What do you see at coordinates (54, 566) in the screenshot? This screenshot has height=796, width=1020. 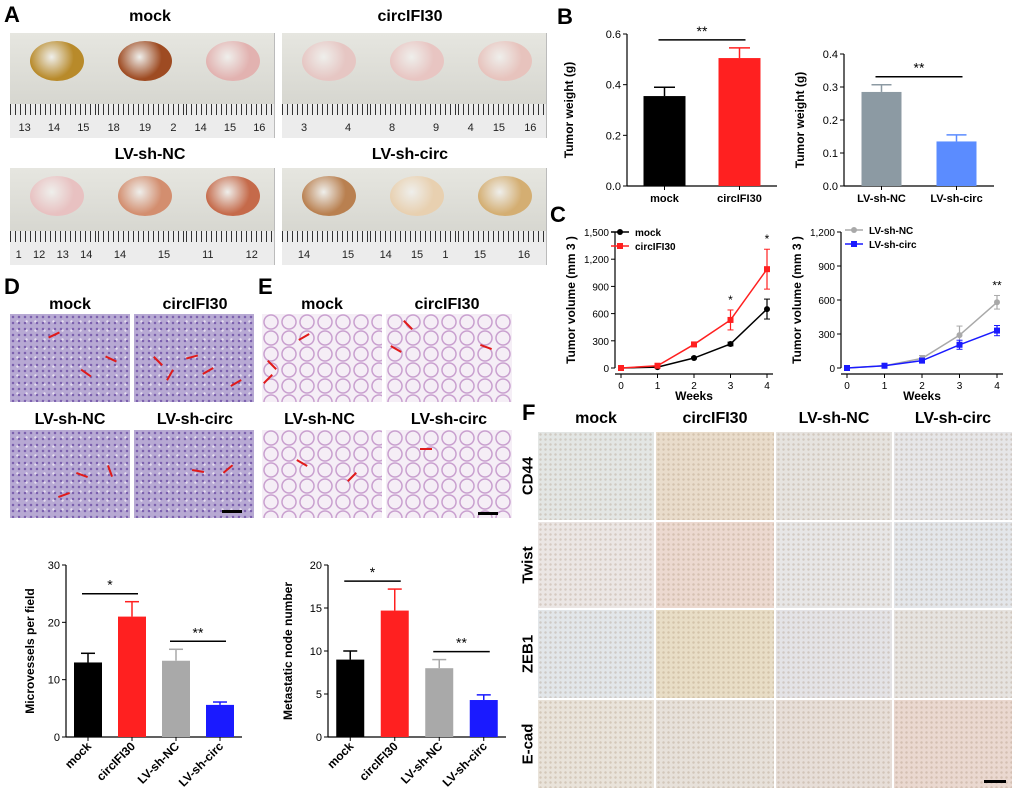 I see `y-tick-label: 30` at bounding box center [54, 566].